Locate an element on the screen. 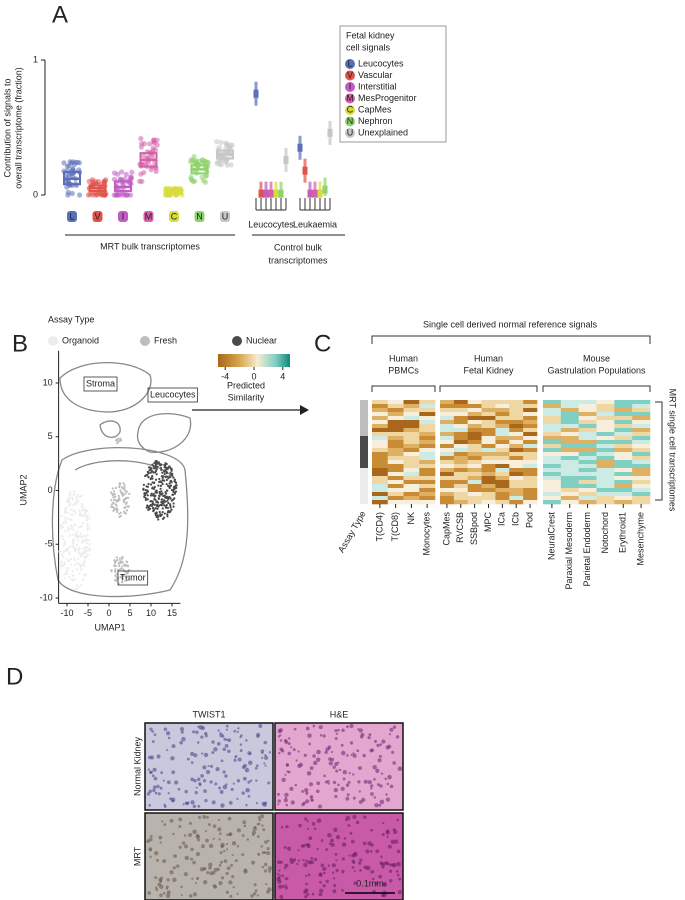 This screenshot has height=900, width=685. group-name: Human is located at coordinates (488, 358).